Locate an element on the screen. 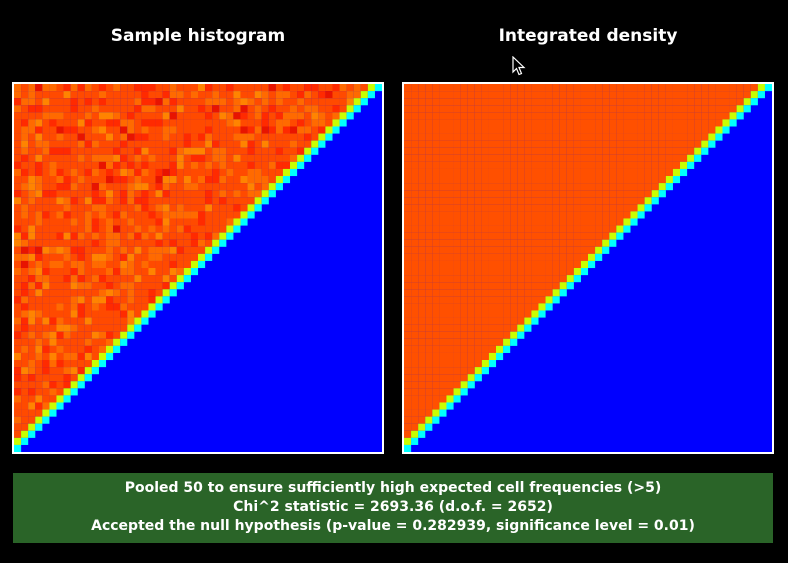  sample-histogram-title: Sample histogram is located at coordinates (198, 36).